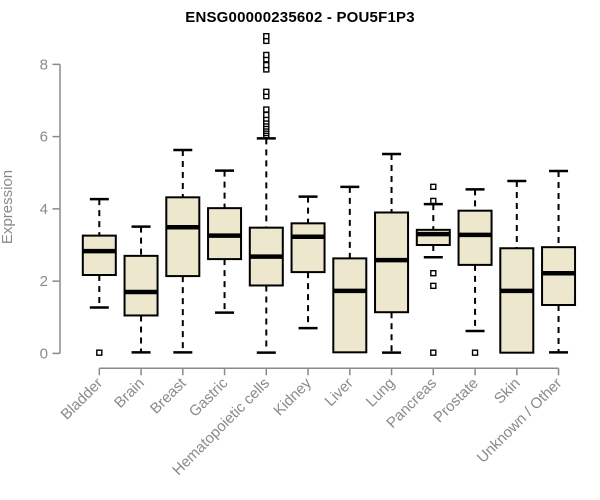 The image size is (600, 500). I want to click on box-liver, so click(350, 269).